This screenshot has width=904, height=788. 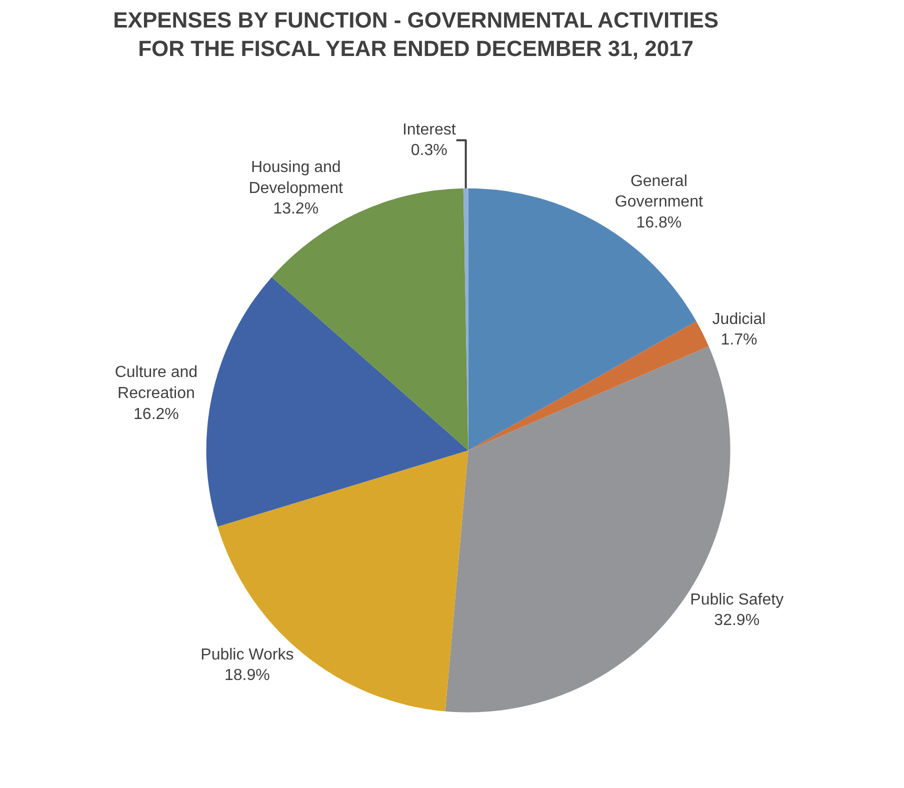 I want to click on data-label: 13.2%, so click(x=296, y=209).